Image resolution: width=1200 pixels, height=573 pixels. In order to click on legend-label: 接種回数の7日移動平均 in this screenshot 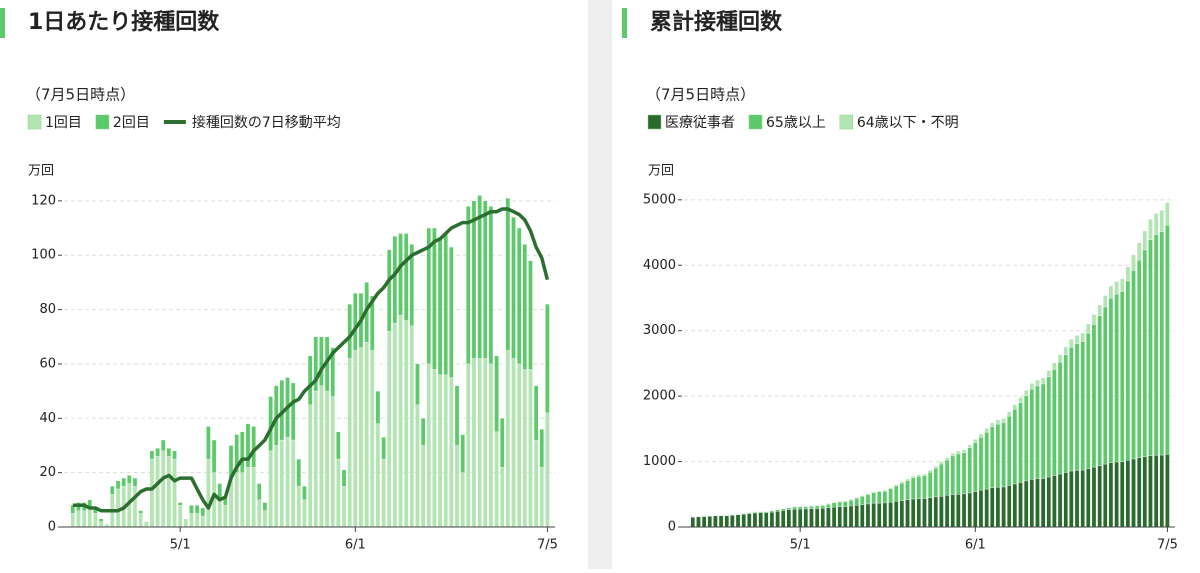, I will do `click(266, 122)`.